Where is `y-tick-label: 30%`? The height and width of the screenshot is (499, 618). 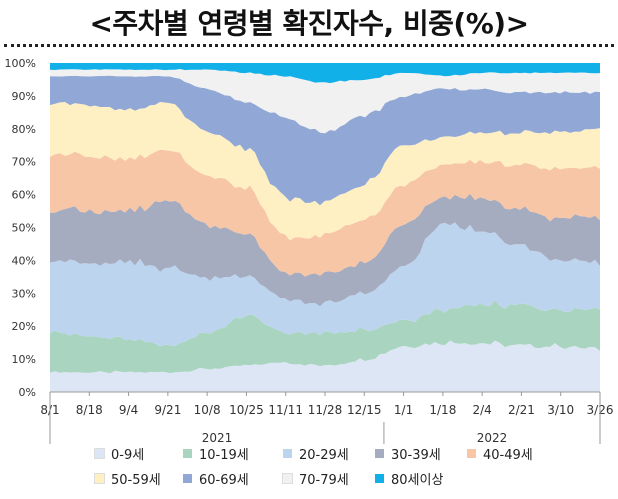 y-tick-label: 30% is located at coordinates (24, 293).